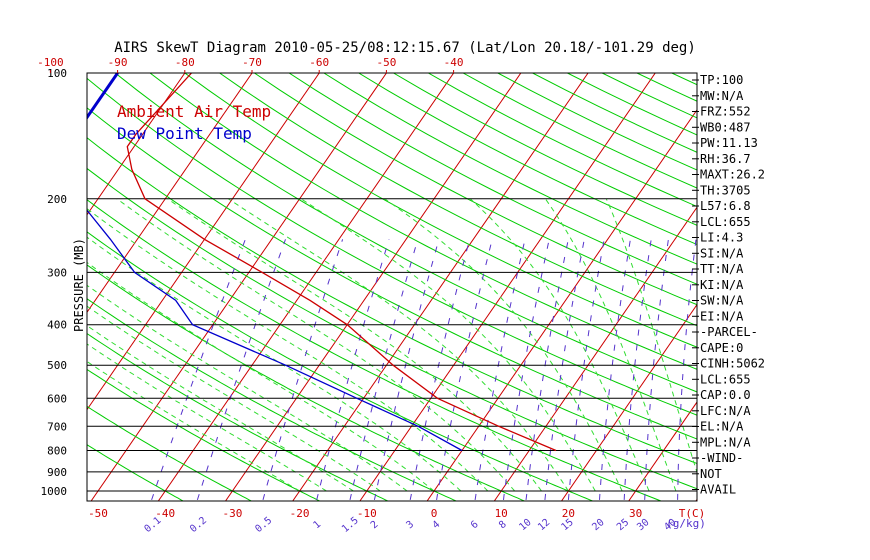  I want to click on pressure-tick-label: 100, so click(57, 73).